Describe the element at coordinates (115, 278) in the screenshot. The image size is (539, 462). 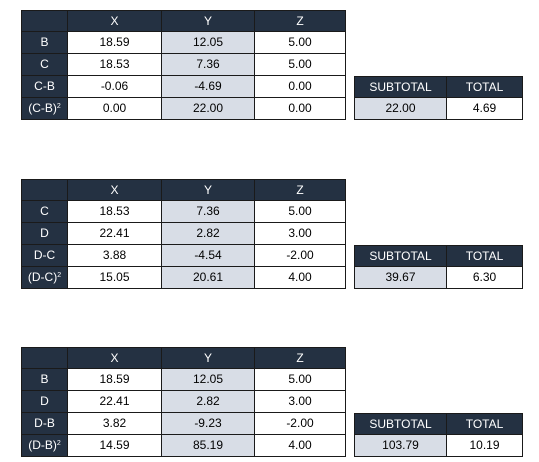
I see `cell-x: 15.05` at that location.